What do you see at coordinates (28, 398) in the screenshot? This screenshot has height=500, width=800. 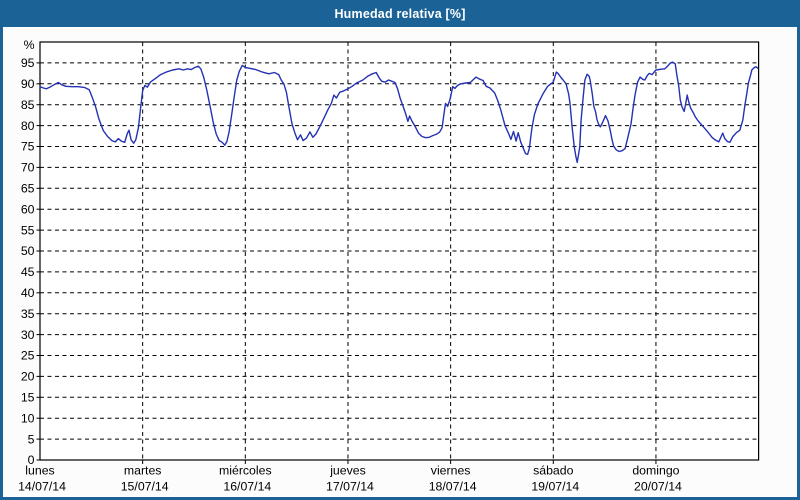 I see `y-tick-label: 15` at bounding box center [28, 398].